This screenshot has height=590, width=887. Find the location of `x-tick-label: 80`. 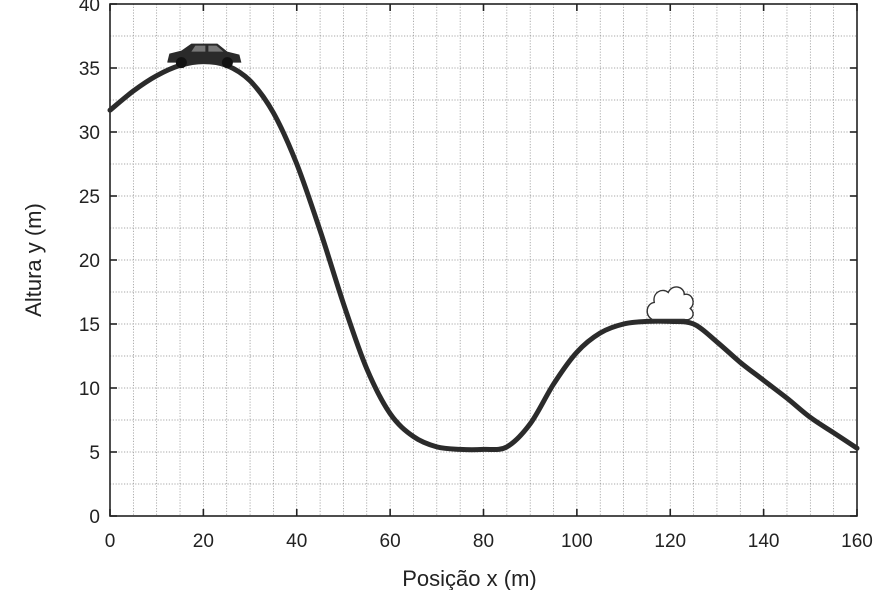

x-tick-label: 80 is located at coordinates (483, 541).